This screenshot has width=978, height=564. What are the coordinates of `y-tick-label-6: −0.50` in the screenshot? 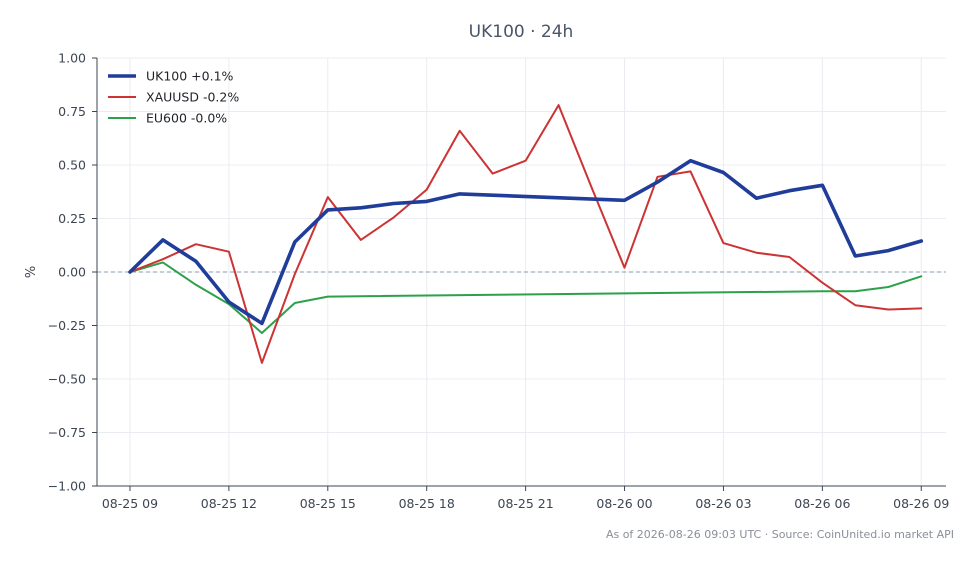 It's located at (67, 379).